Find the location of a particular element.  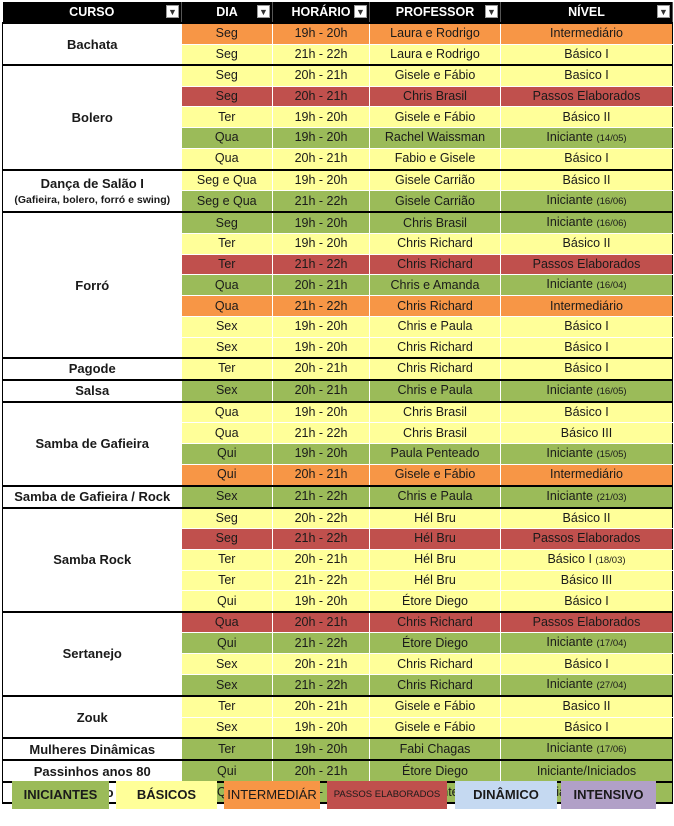

nivel-cell: Basico II is located at coordinates (586, 706).